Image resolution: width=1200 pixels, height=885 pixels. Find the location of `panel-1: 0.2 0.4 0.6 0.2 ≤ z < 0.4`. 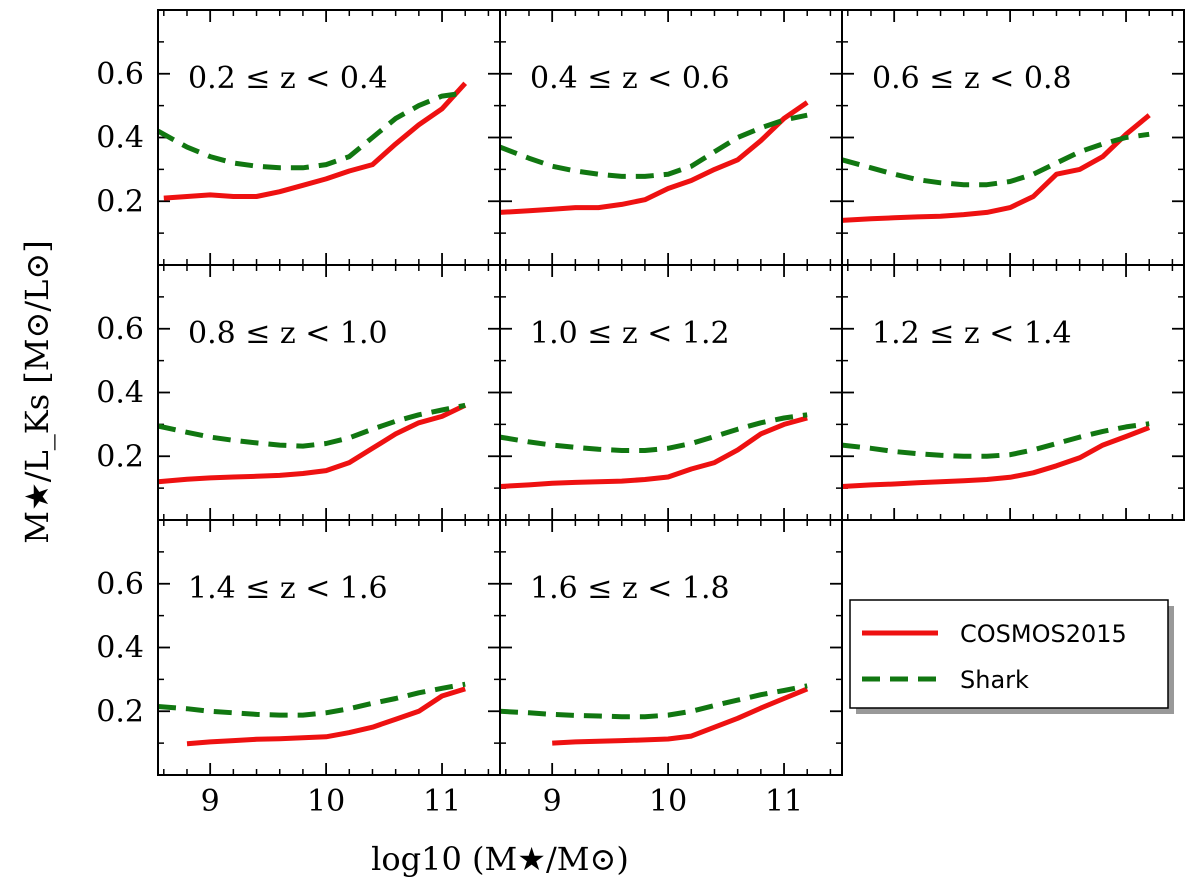

panel-1: 0.2 0.4 0.6 0.2 ≤ z < 0.4 is located at coordinates (298, 137).